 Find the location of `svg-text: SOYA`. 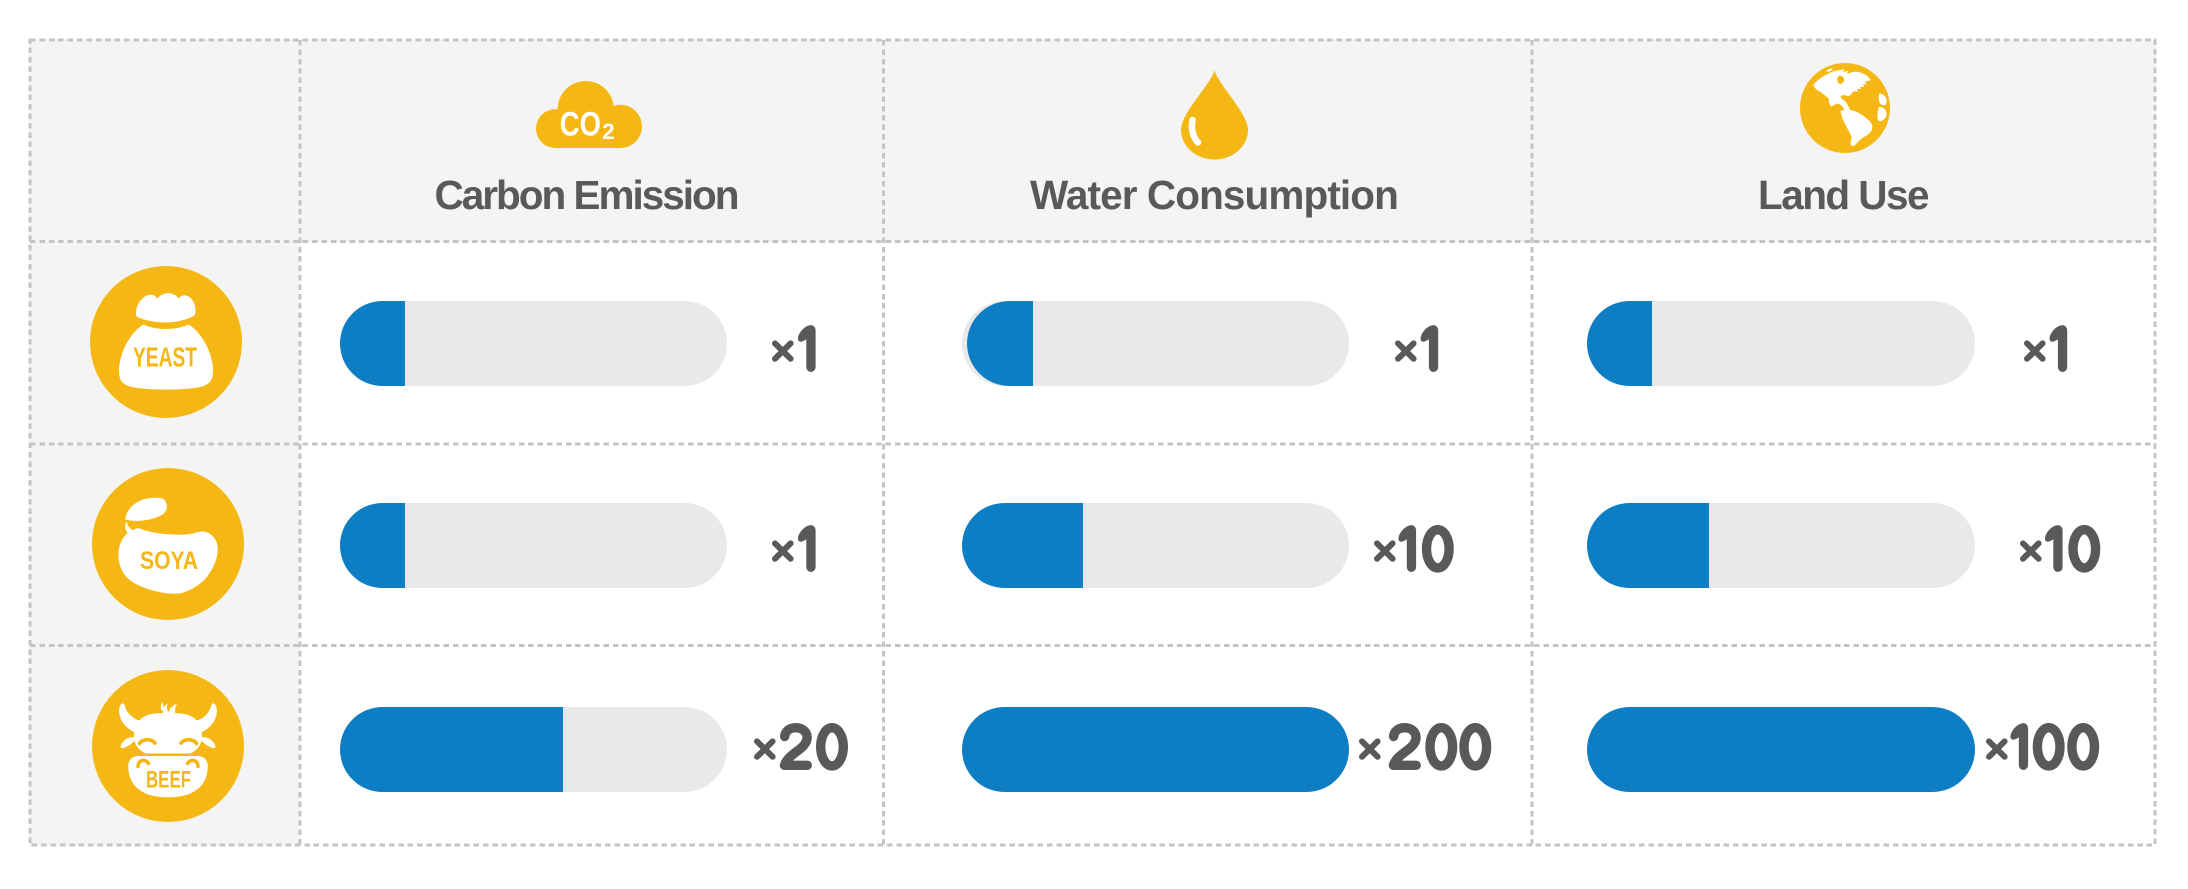

svg-text: SOYA is located at coordinates (169, 561).